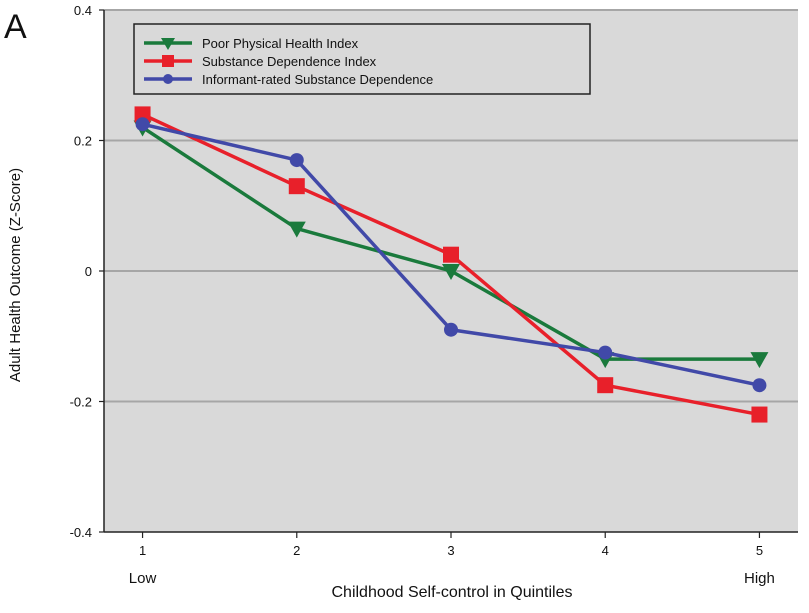 The width and height of the screenshot is (809, 613). Describe the element at coordinates (296, 550) in the screenshot. I see `x-tick-label: 2` at that location.